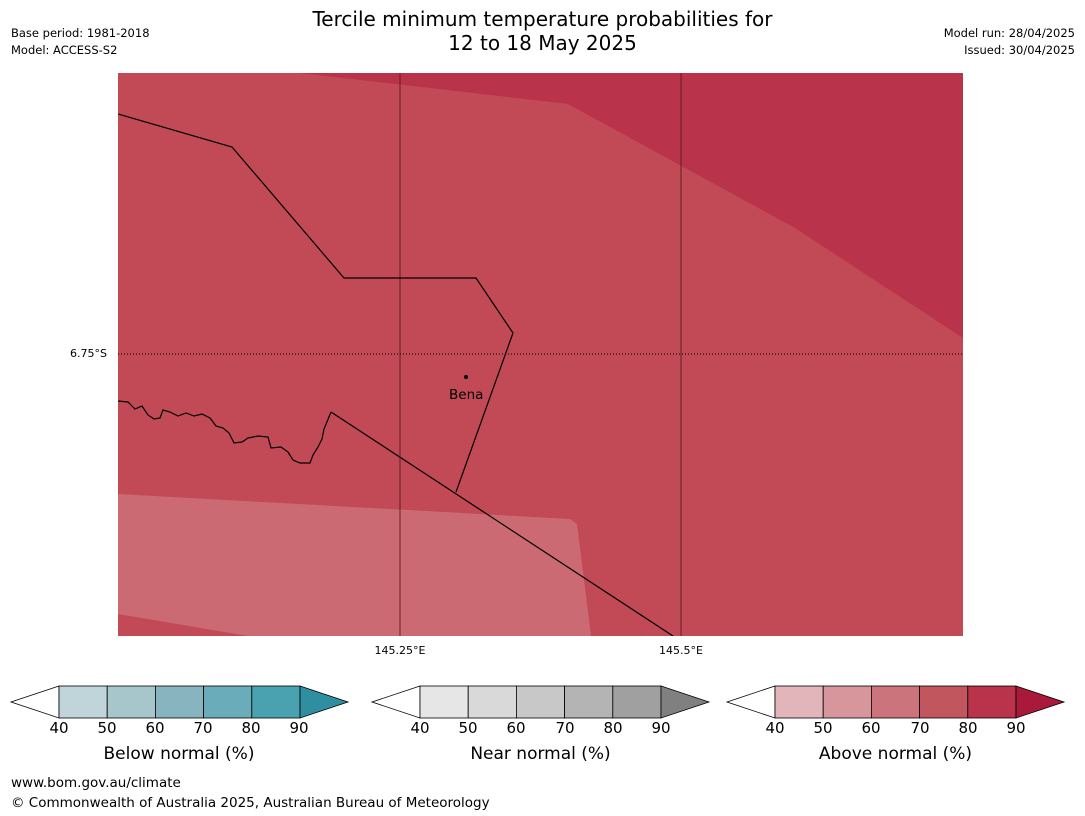 The image size is (1085, 816). I want to click on cb-above-tick: 70, so click(920, 728).